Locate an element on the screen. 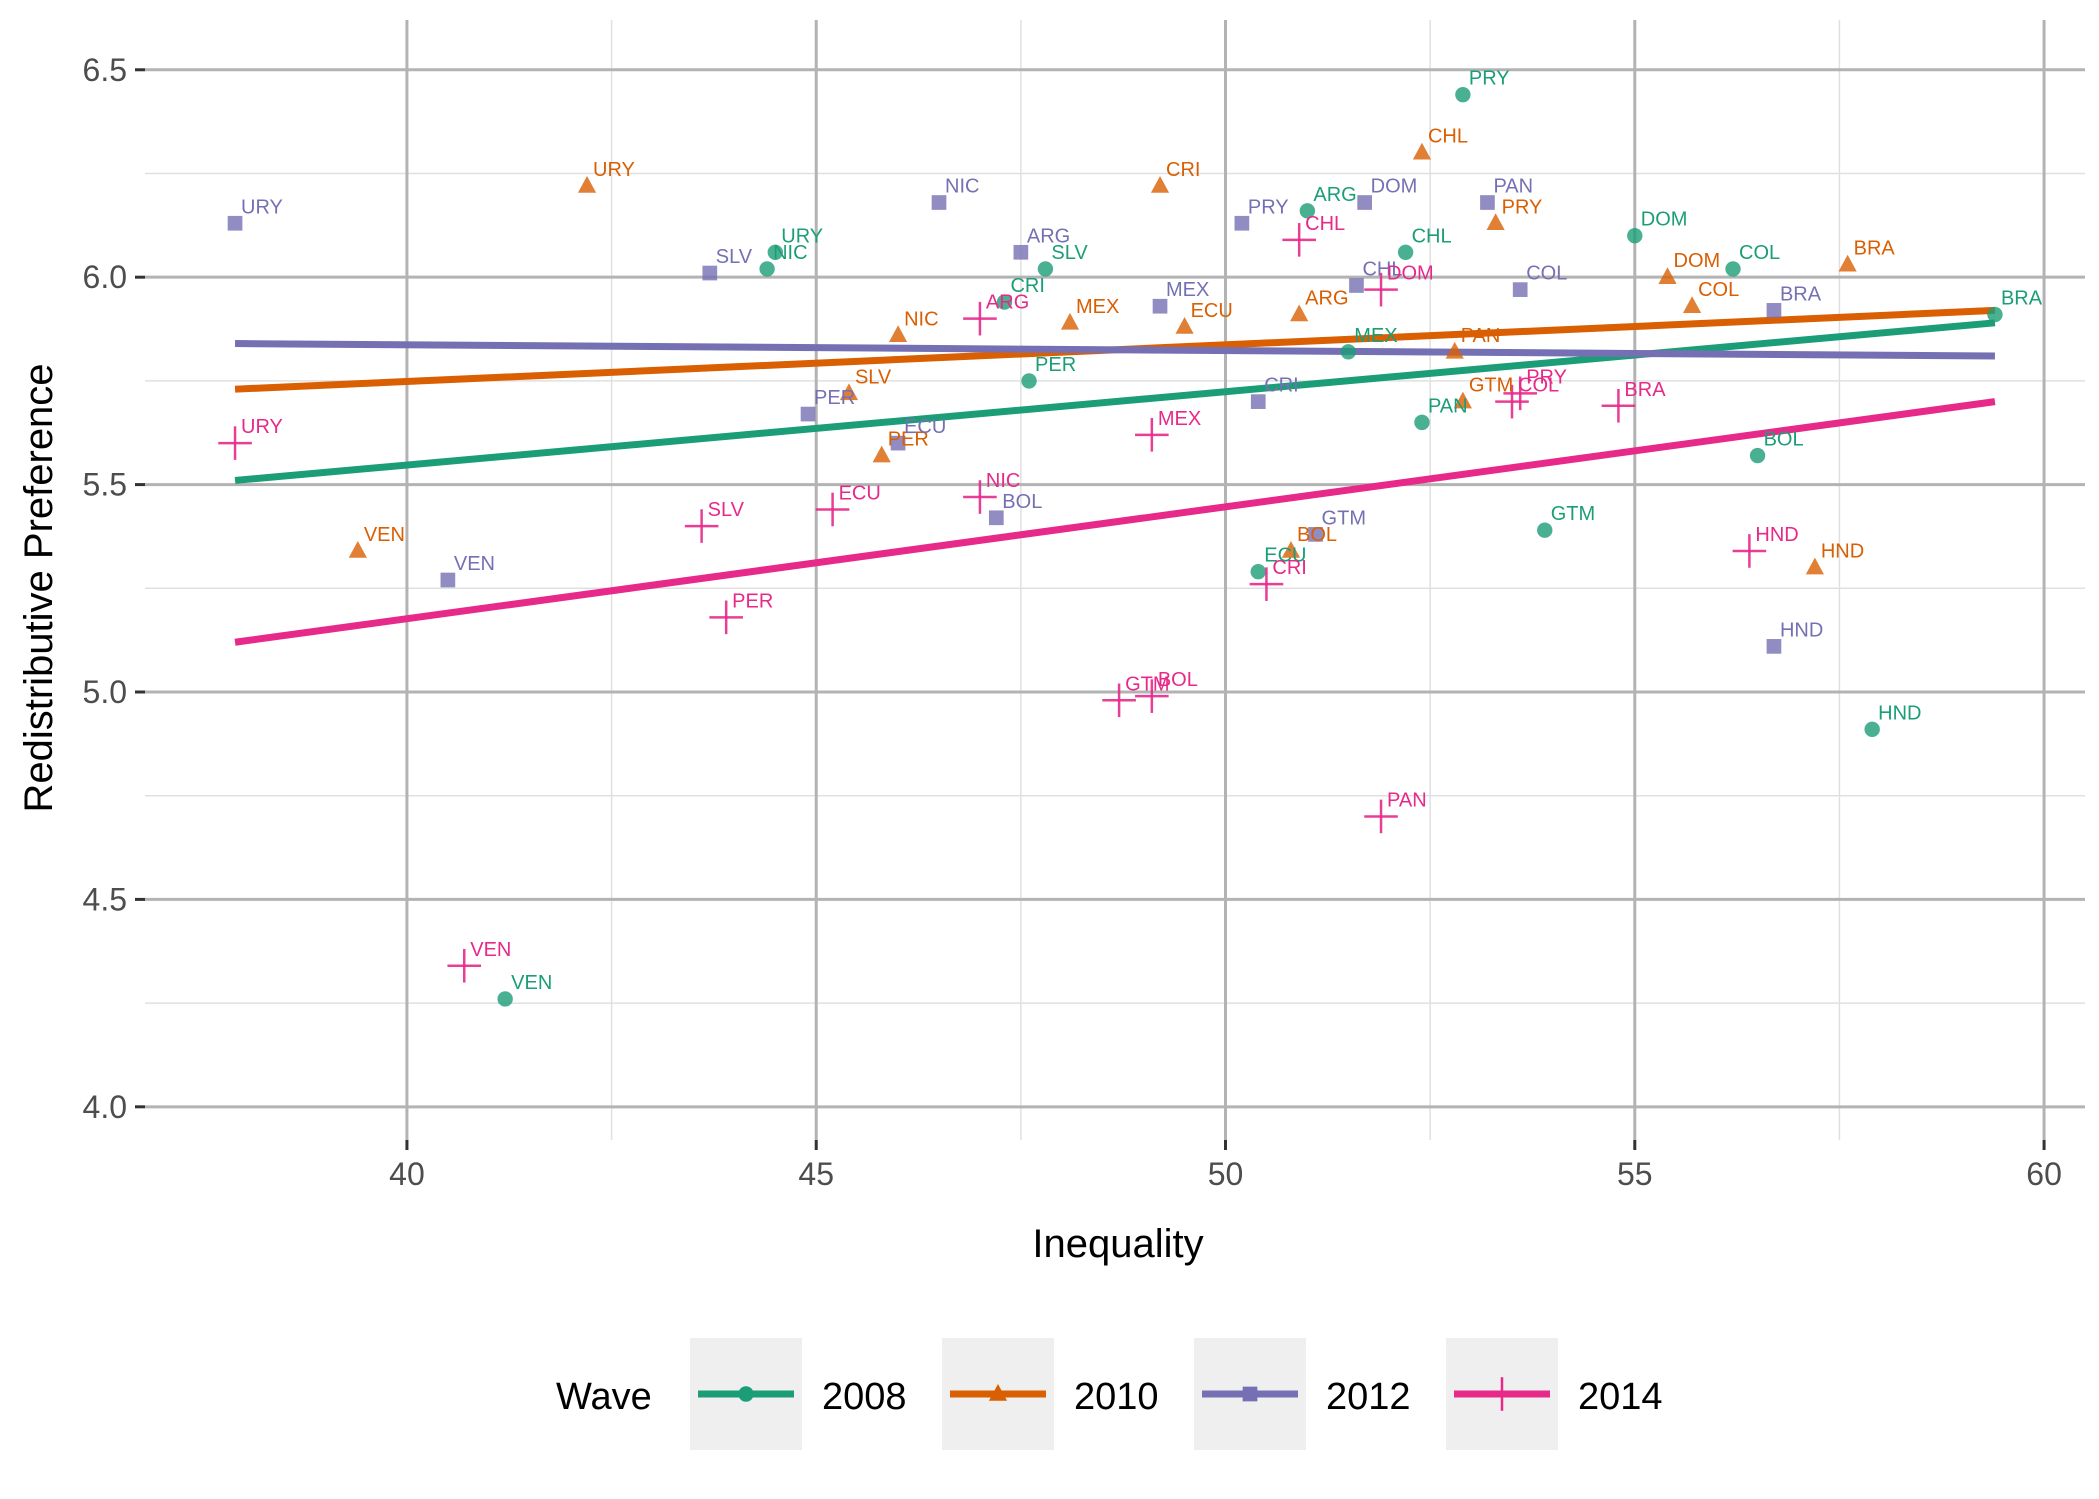 This screenshot has width=2099, height=1499. point-2014-mex is located at coordinates (1152, 435).